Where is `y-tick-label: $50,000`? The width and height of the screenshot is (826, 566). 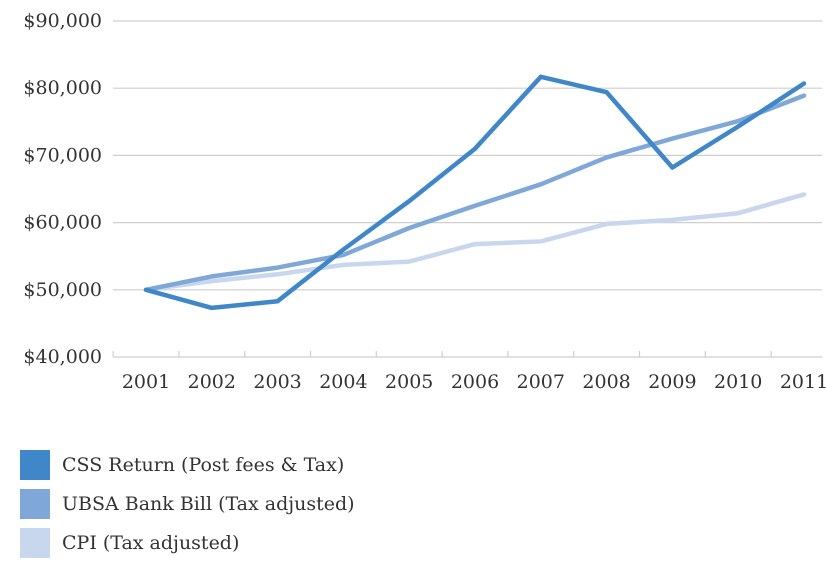
y-tick-label: $50,000 is located at coordinates (62, 290).